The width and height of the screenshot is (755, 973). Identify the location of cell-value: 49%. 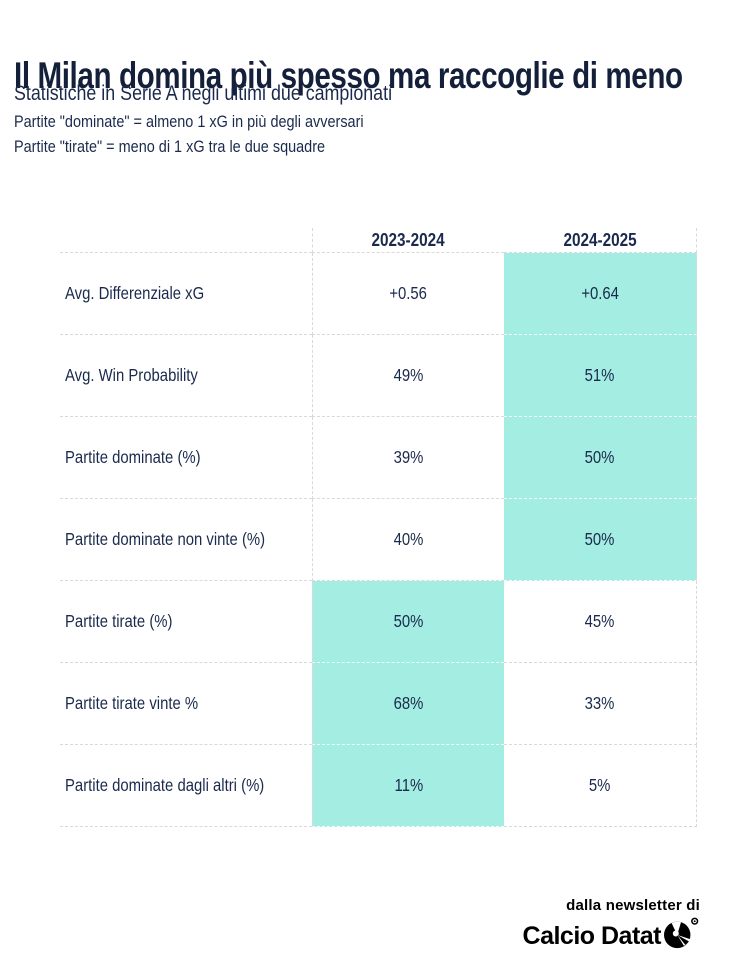
(408, 376).